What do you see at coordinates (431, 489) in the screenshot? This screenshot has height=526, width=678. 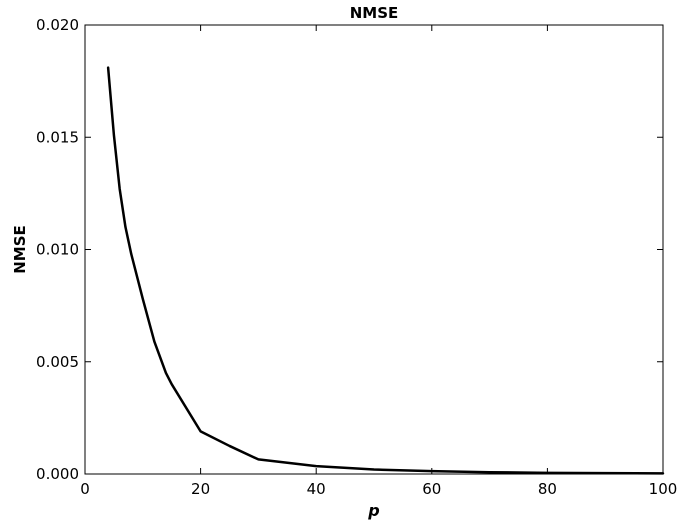 I see `x-tick-label: 60` at bounding box center [431, 489].